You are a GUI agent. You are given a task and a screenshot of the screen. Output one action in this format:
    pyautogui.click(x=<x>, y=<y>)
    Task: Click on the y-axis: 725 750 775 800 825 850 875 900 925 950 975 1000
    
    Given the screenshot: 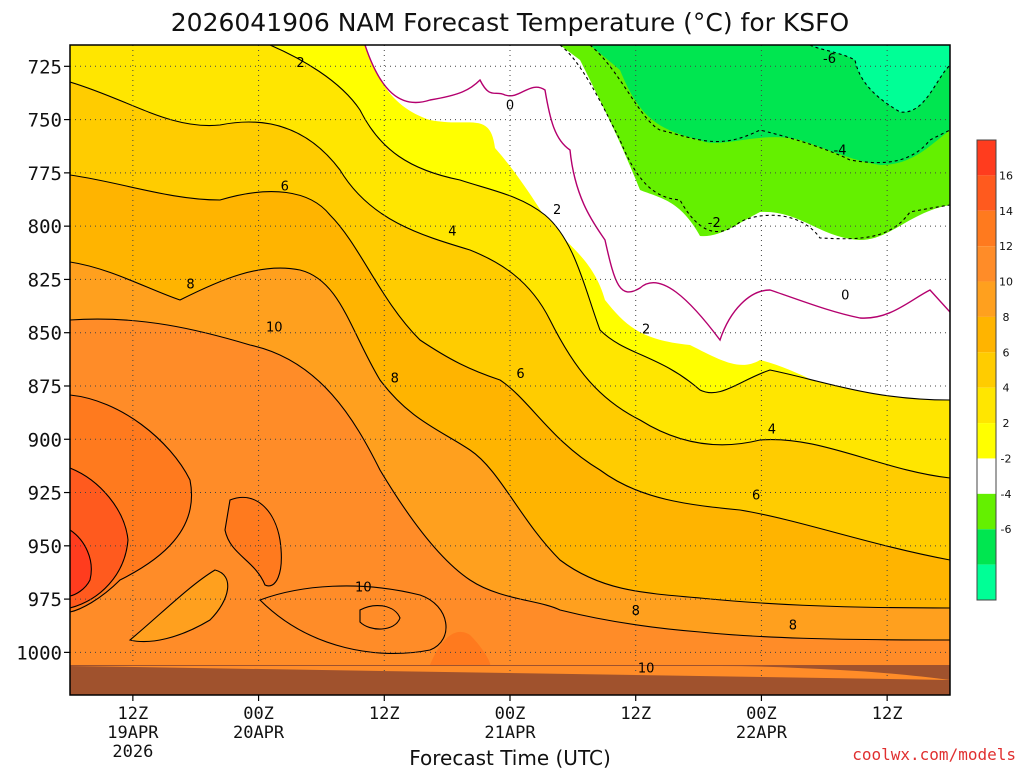 What is the action you would take?
    pyautogui.click(x=43, y=360)
    